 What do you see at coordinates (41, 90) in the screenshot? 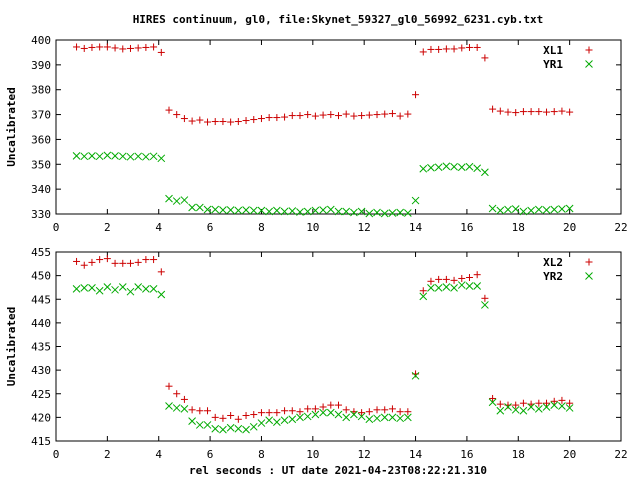
I see `y-tick-label: 380` at bounding box center [41, 90].